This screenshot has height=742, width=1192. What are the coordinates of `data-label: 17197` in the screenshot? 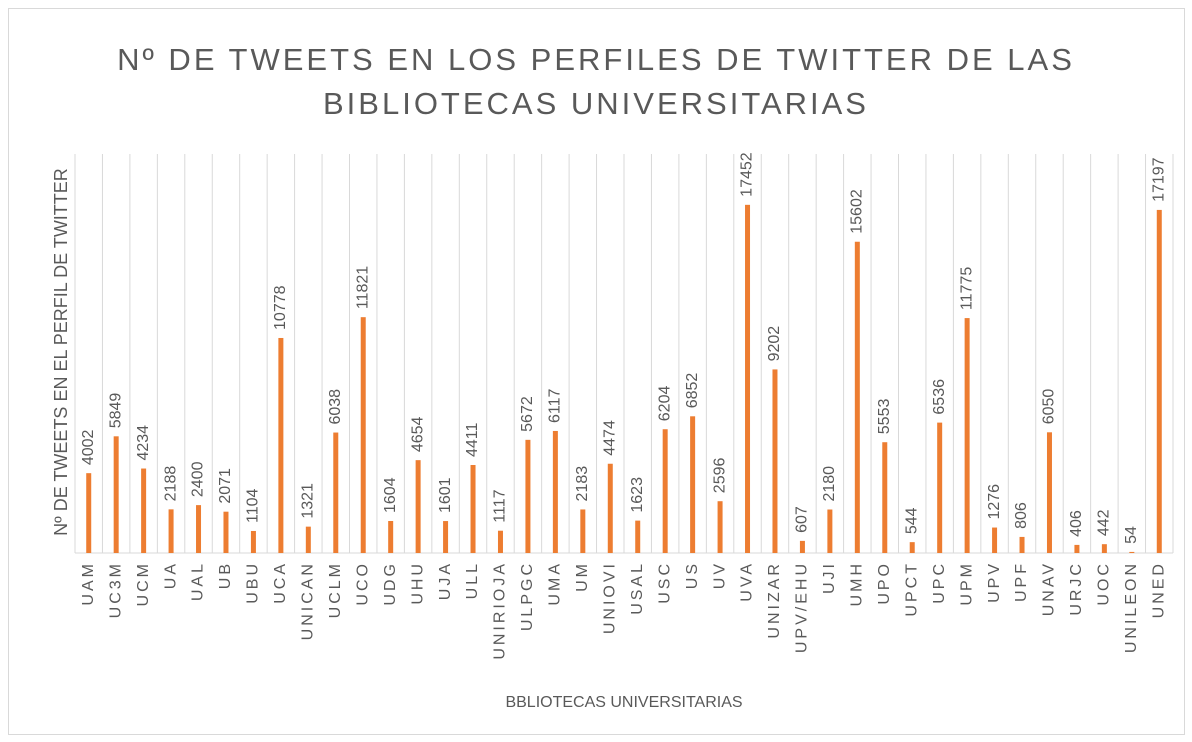 It's located at (1158, 179).